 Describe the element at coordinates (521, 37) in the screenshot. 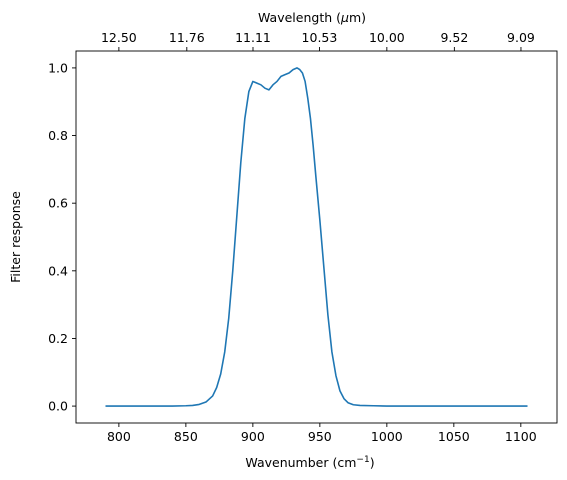

I see `top-x-tick-label: 9.09` at that location.